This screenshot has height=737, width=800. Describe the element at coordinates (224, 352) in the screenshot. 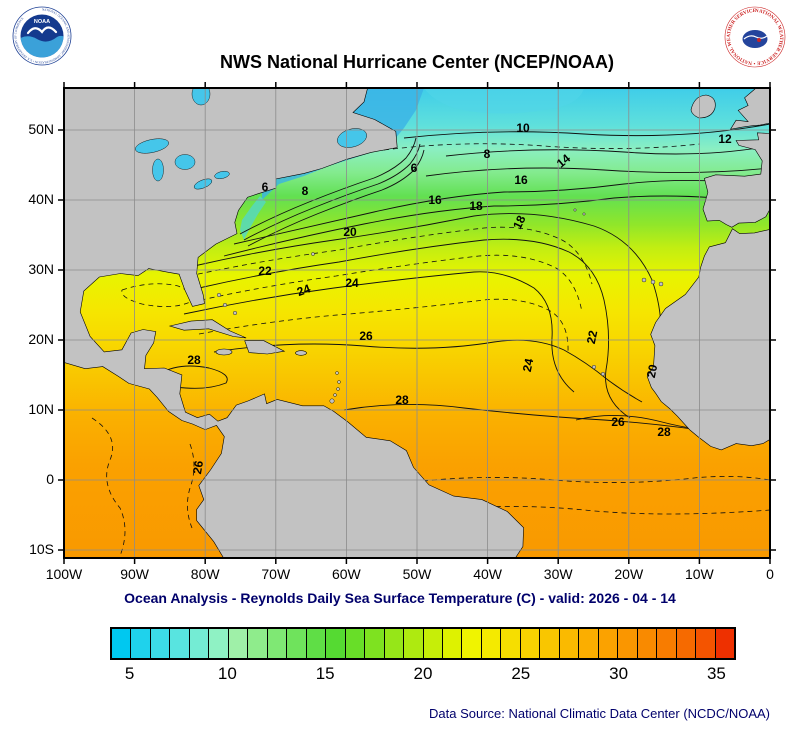

I see `land-jamaica` at that location.